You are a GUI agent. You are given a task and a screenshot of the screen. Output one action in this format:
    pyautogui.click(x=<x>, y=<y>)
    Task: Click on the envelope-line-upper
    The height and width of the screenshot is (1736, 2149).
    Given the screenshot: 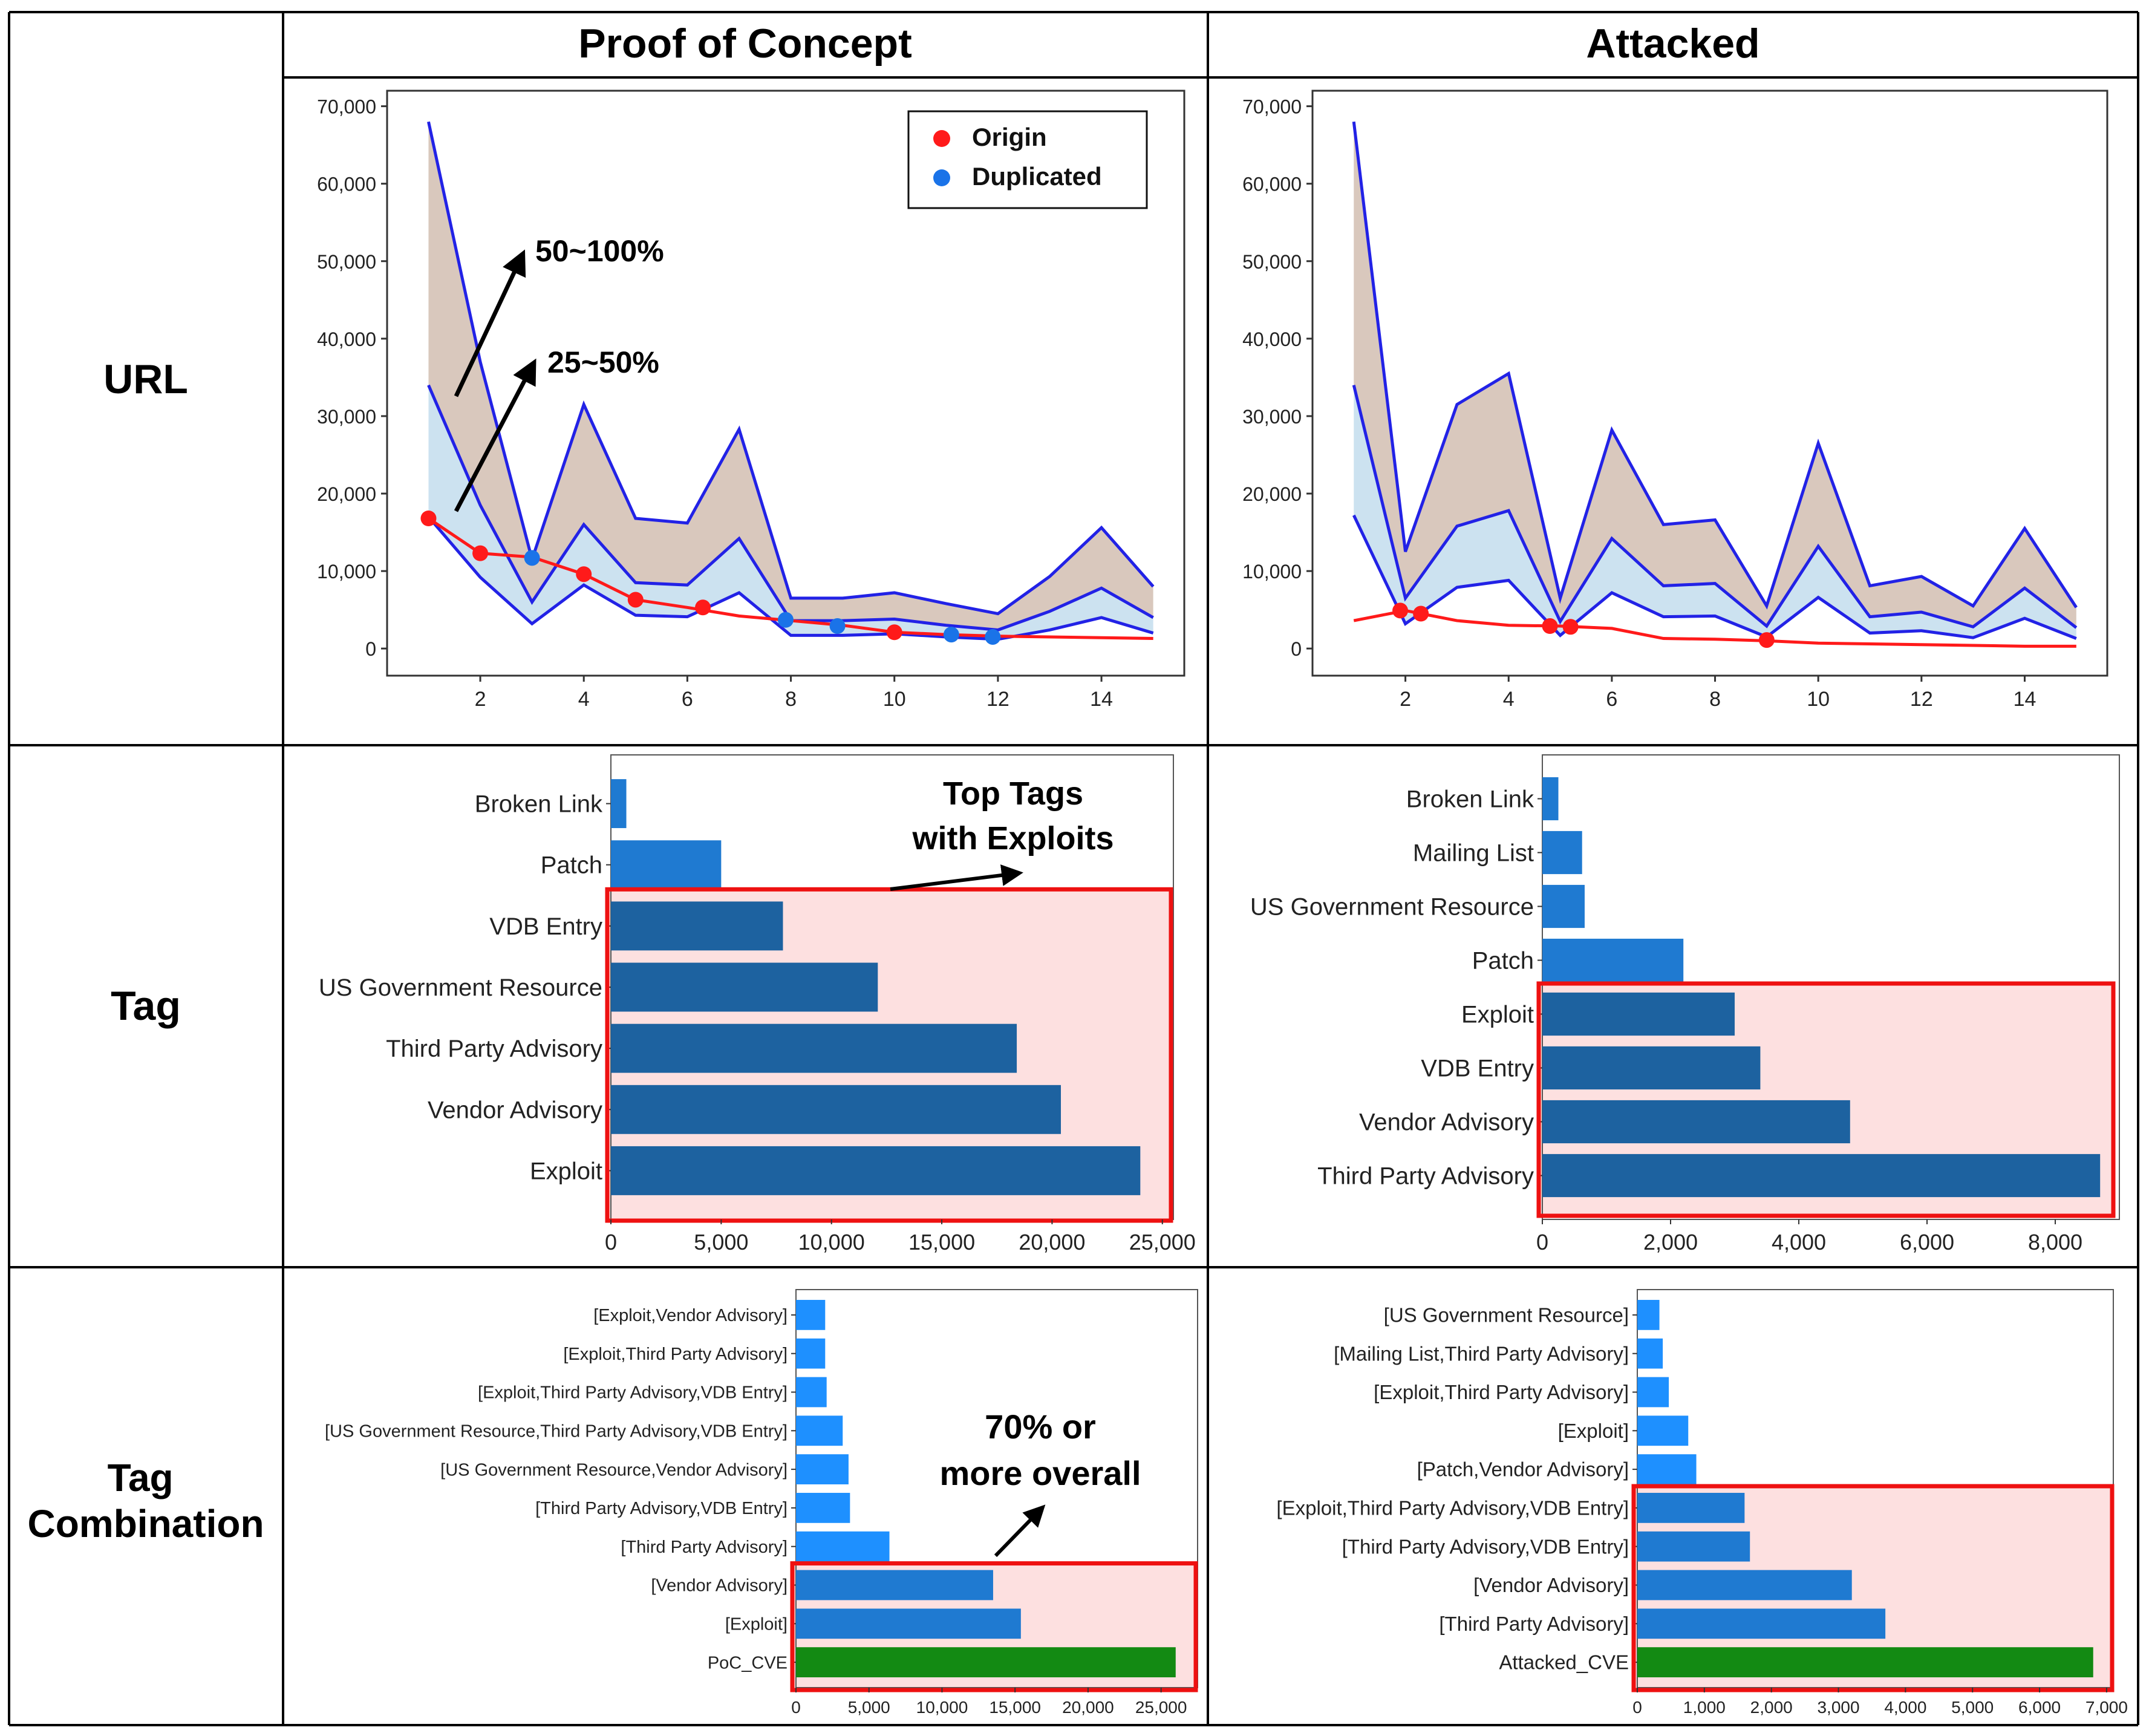 What is the action you would take?
    pyautogui.click(x=1715, y=365)
    